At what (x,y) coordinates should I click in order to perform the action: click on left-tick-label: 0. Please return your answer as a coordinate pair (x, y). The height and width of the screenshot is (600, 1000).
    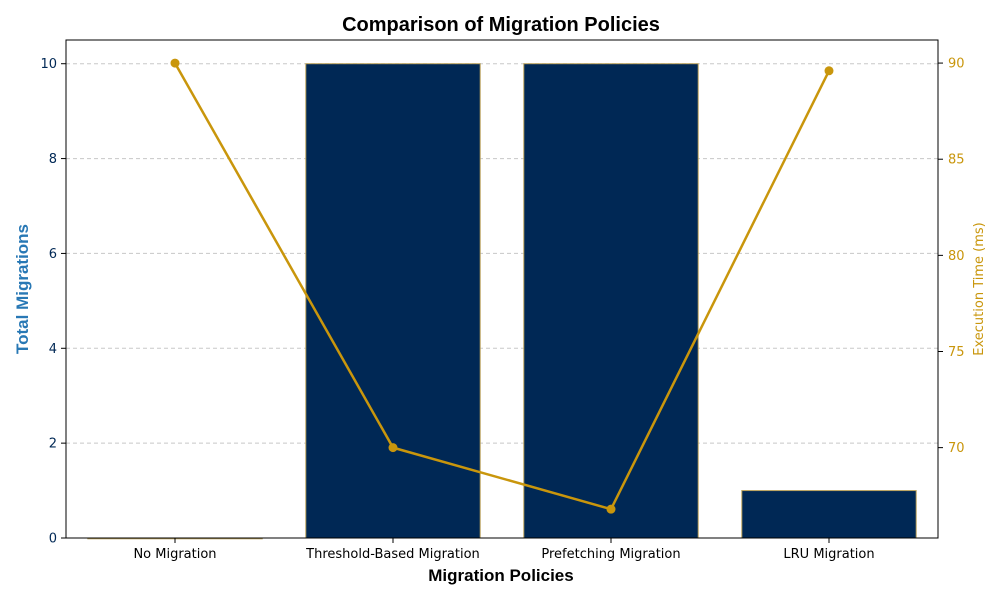
    Looking at the image, I should click on (53, 539).